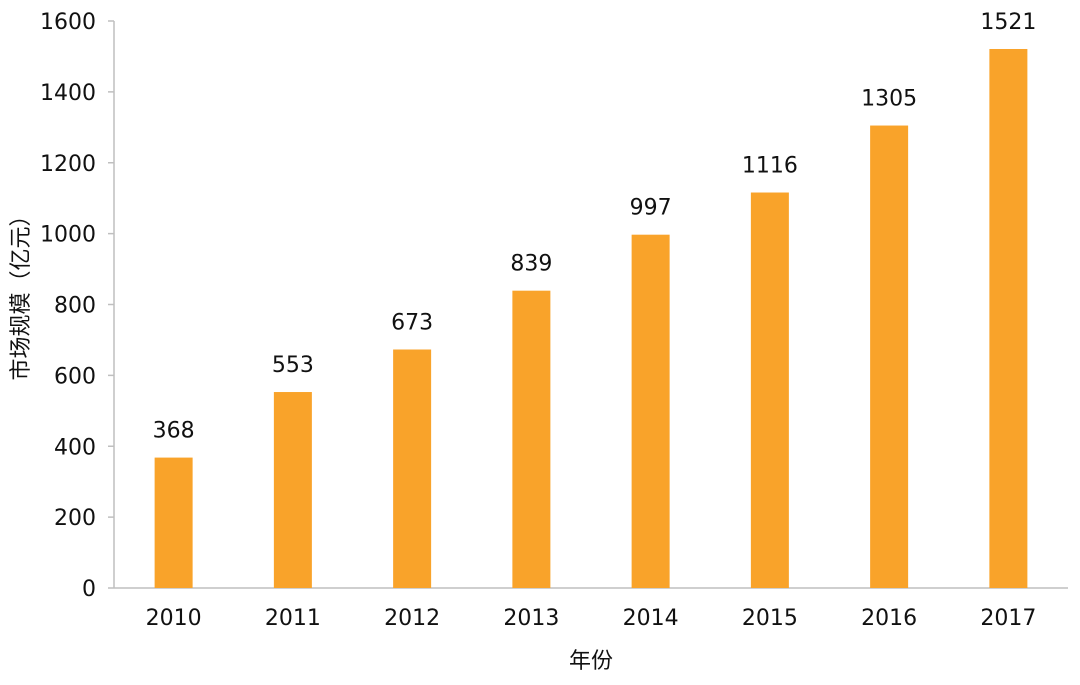 The height and width of the screenshot is (685, 1080). What do you see at coordinates (174, 618) in the screenshot?
I see `x-tick-label: 2010` at bounding box center [174, 618].